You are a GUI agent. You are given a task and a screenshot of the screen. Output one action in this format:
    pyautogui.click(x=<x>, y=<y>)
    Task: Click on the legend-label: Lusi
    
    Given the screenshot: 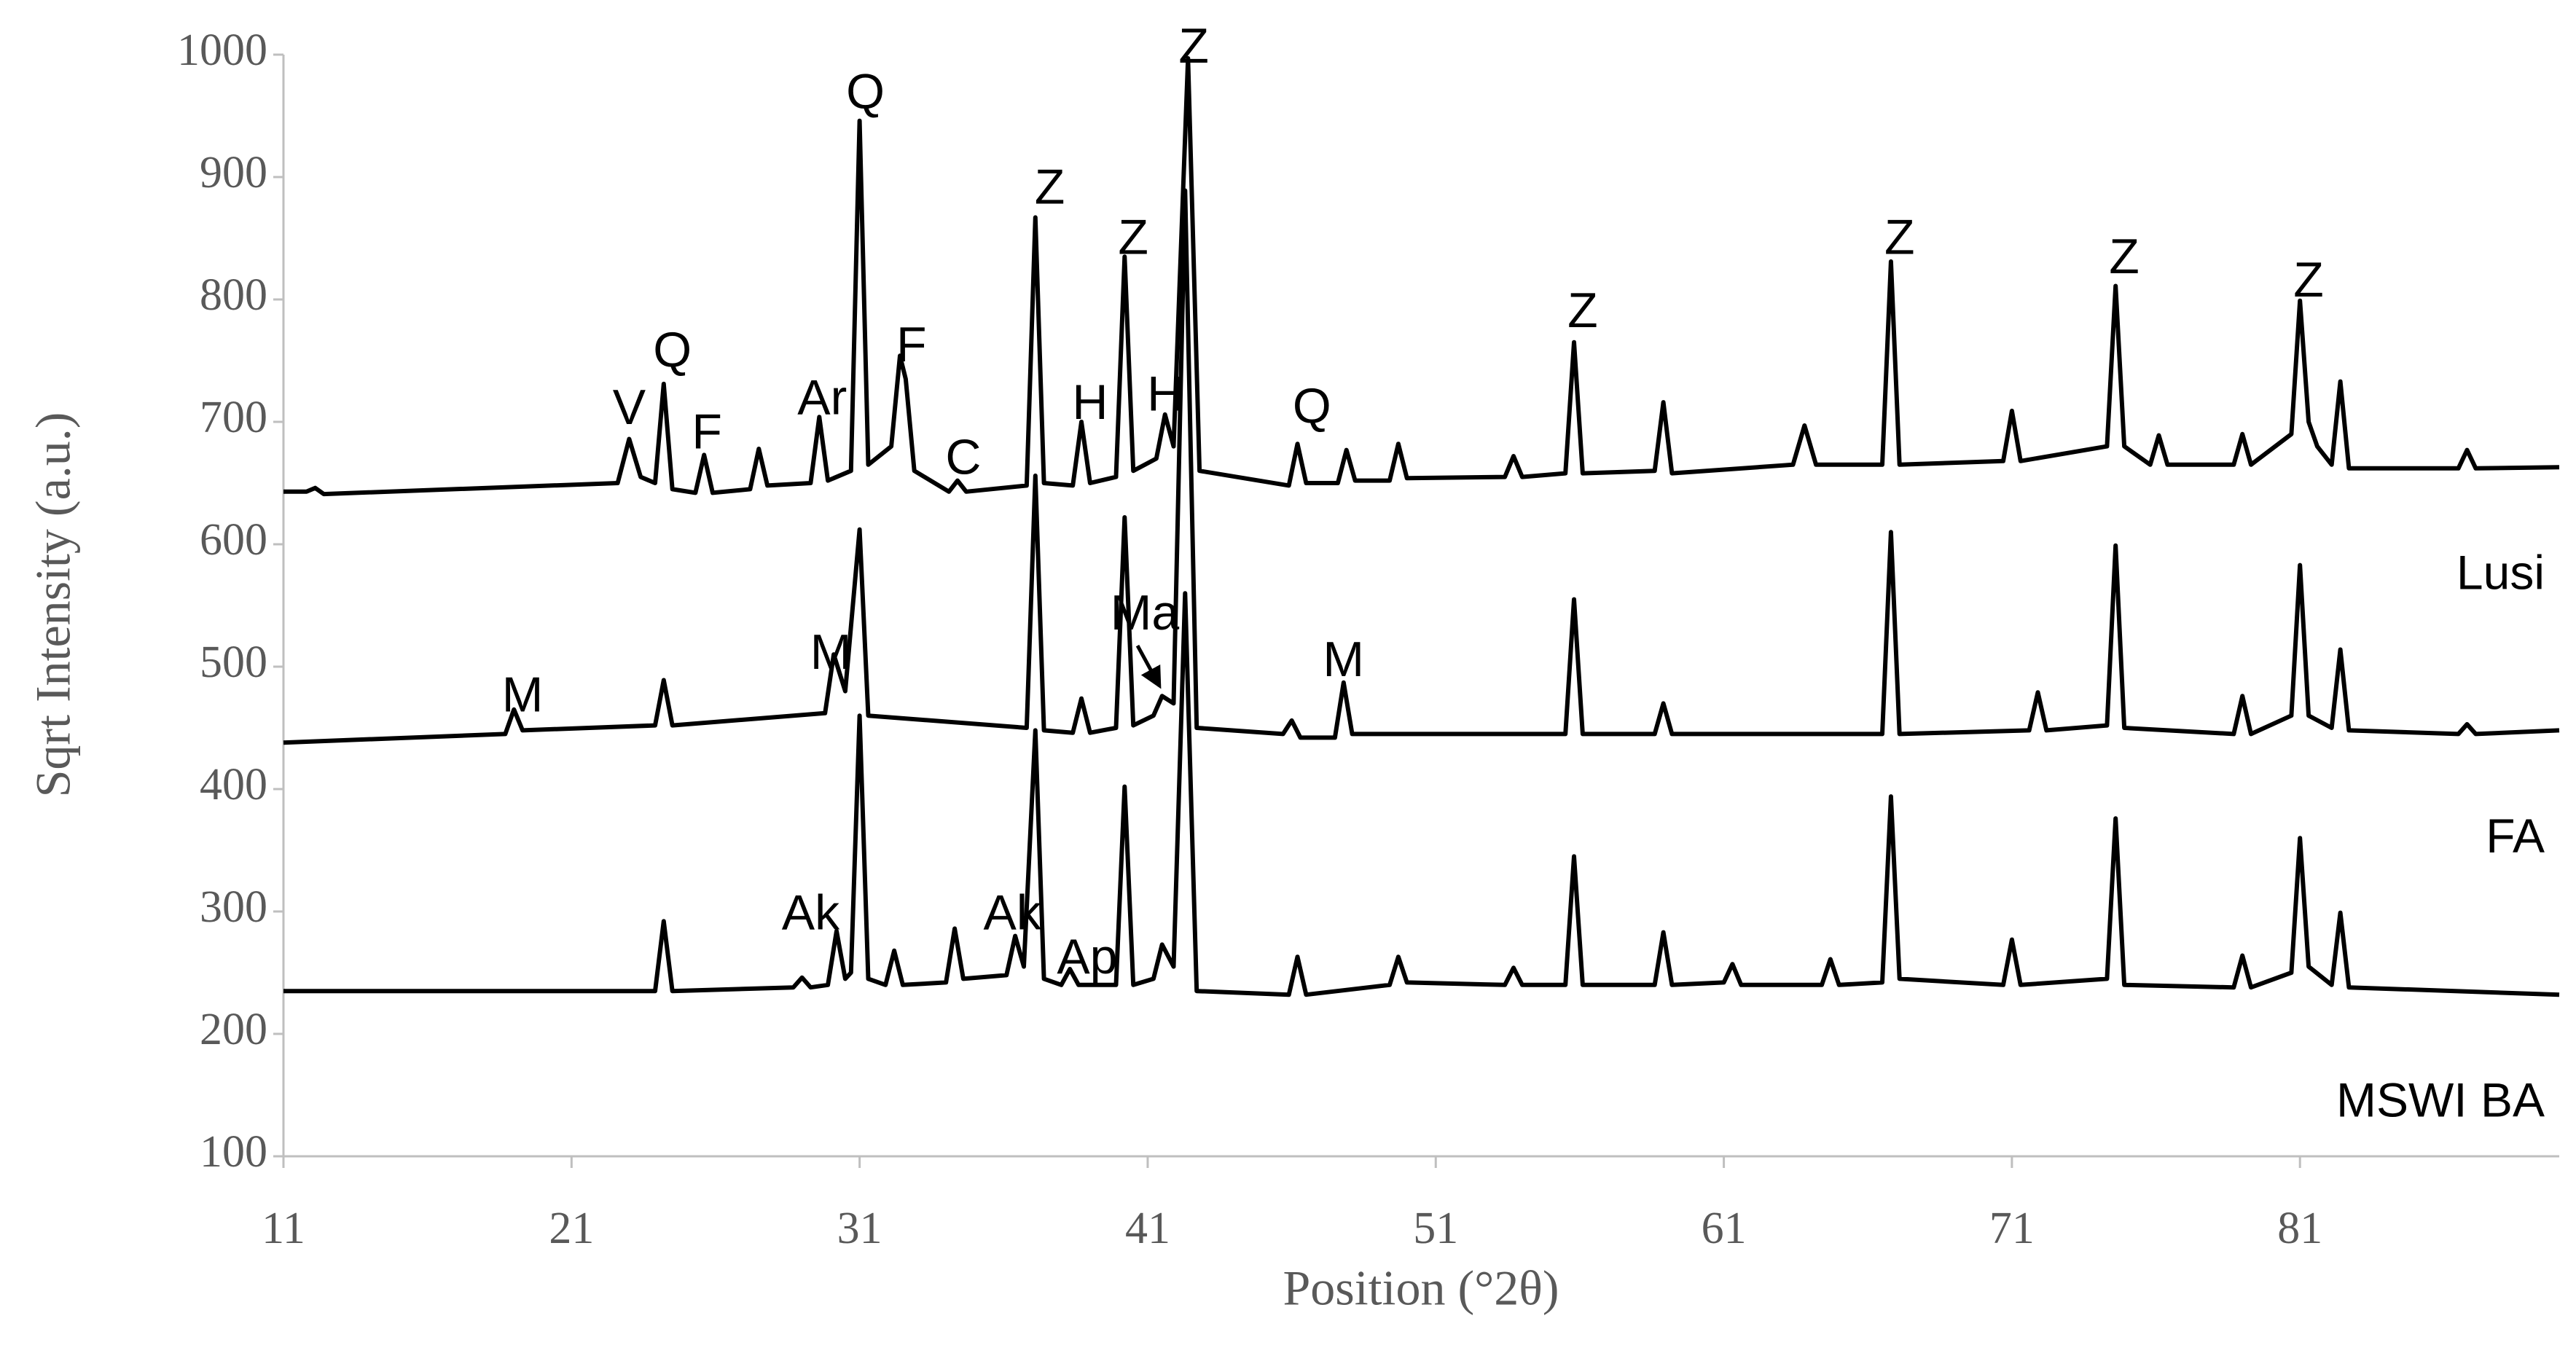 What is the action you would take?
    pyautogui.click(x=2500, y=573)
    